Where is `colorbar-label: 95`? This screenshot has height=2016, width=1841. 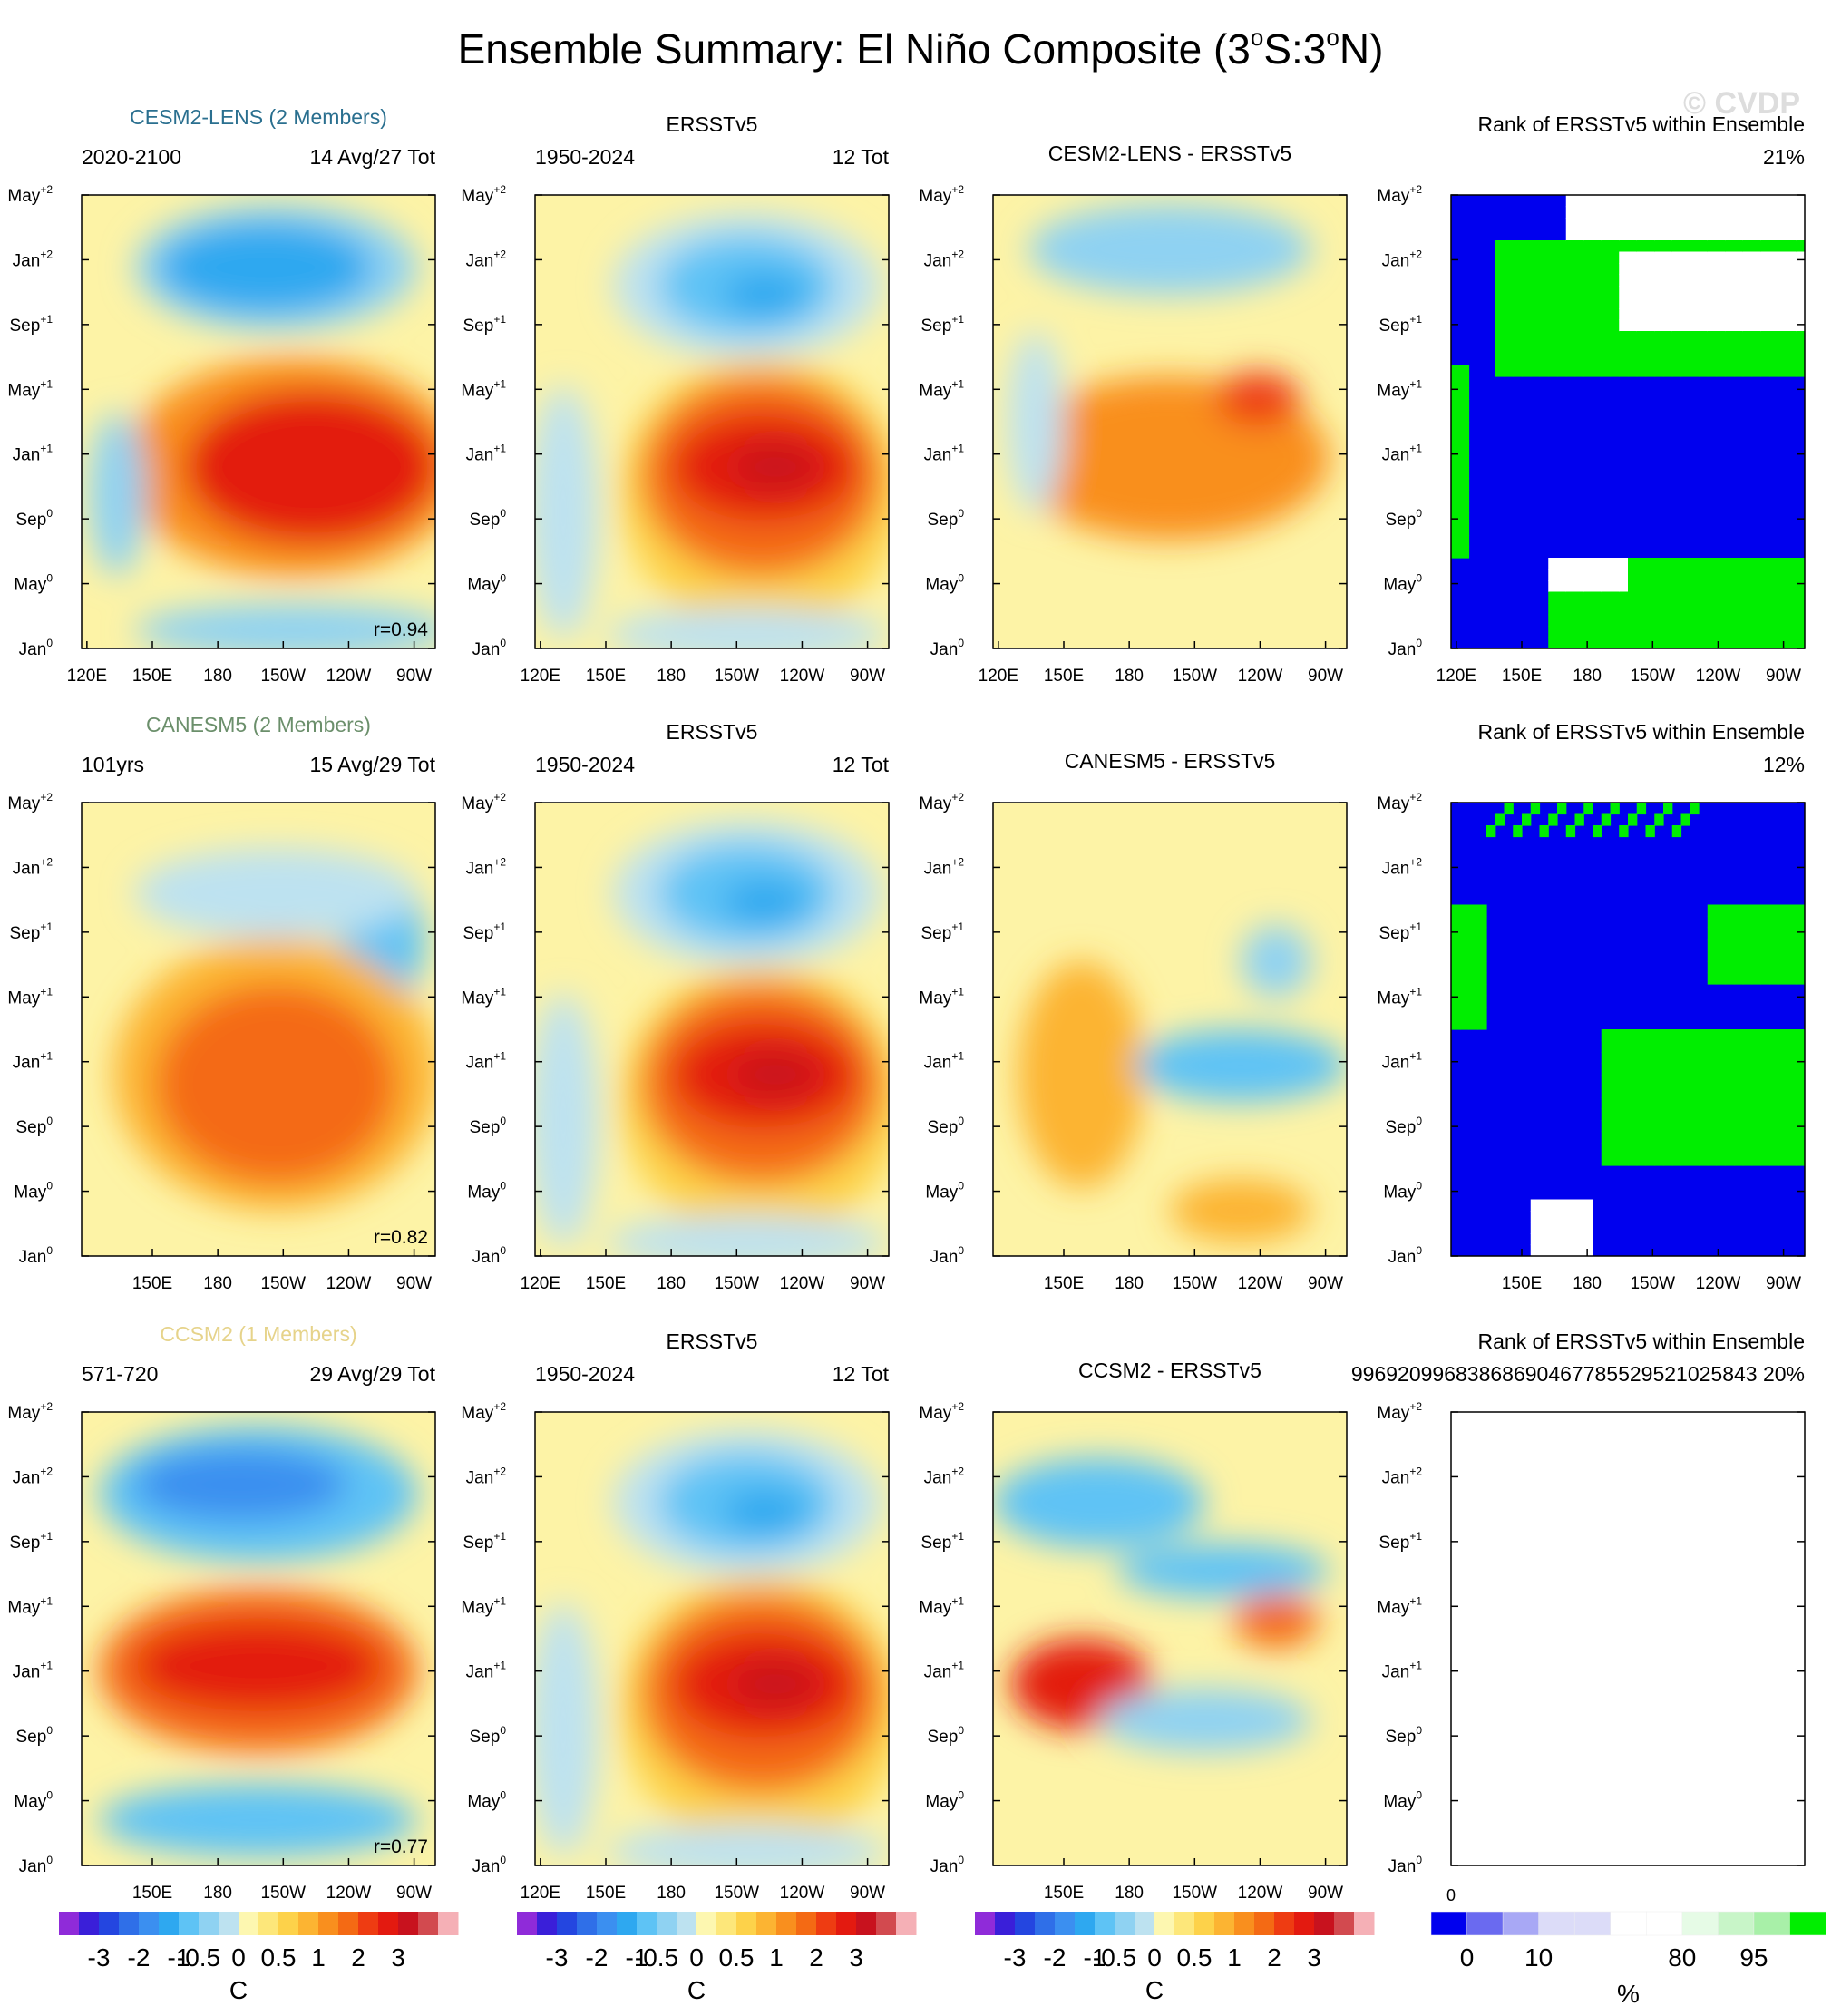
colorbar-label: 95 is located at coordinates (1754, 1957).